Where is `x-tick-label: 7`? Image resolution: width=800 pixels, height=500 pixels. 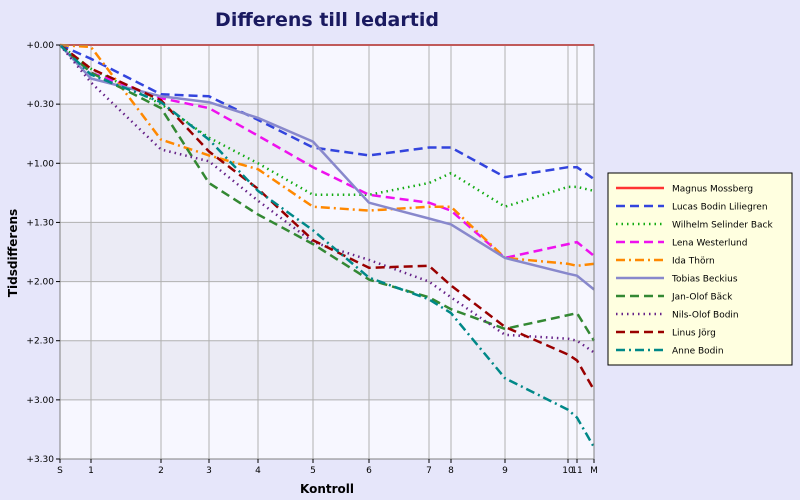 x-tick-label: 7 is located at coordinates (429, 471).